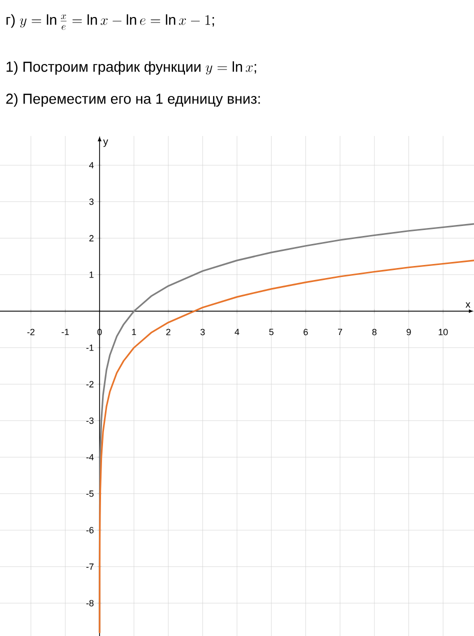  Describe the element at coordinates (115, 22) in the screenshot. I see `text: $y=\ln\frac{x}{e}=\ln x-\ln e=\ln x-1$` at that location.